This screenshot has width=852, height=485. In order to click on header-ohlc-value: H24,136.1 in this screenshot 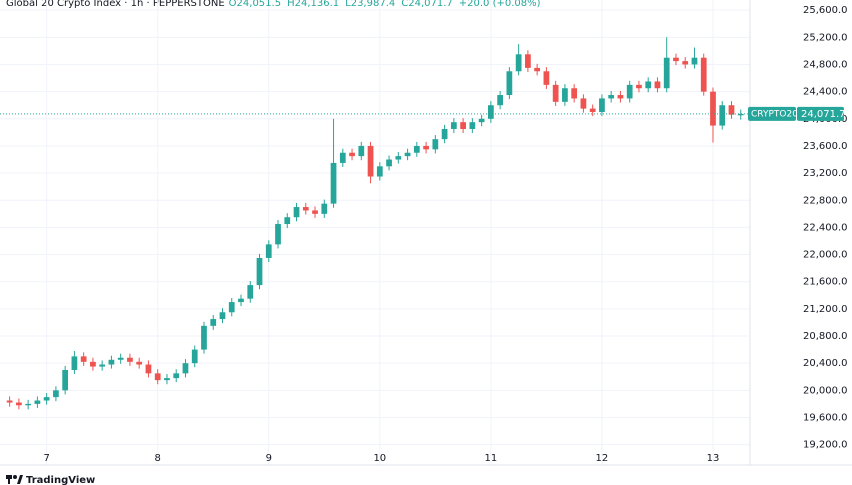, I will do `click(313, 4)`.